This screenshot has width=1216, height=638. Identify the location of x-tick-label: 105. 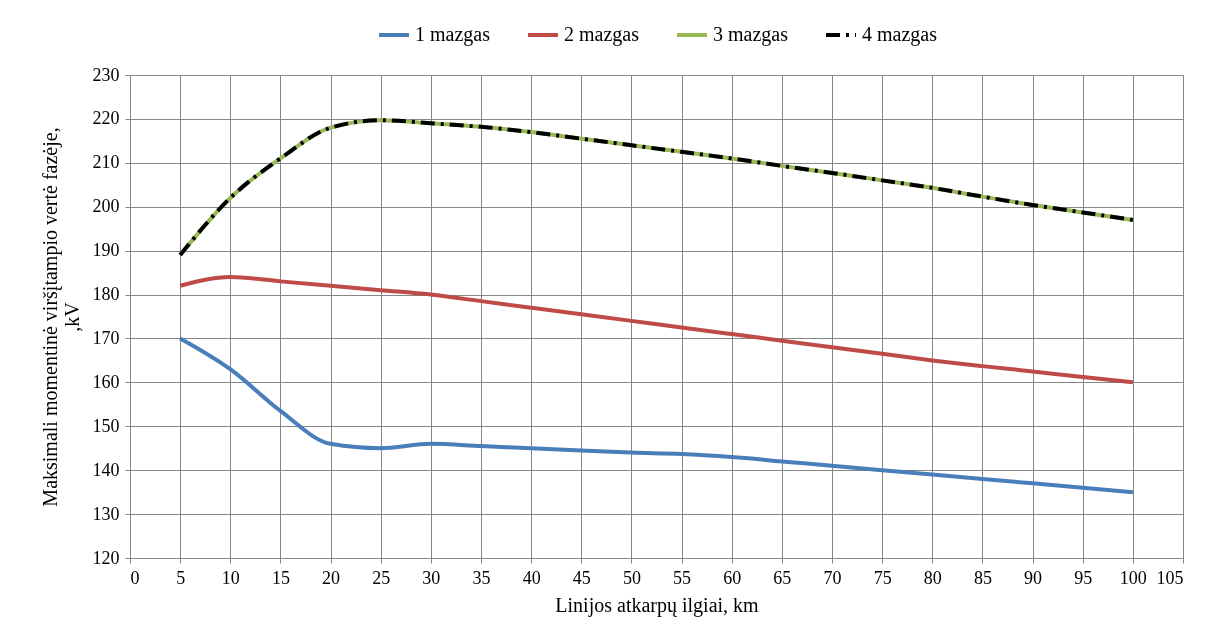
(1170, 577).